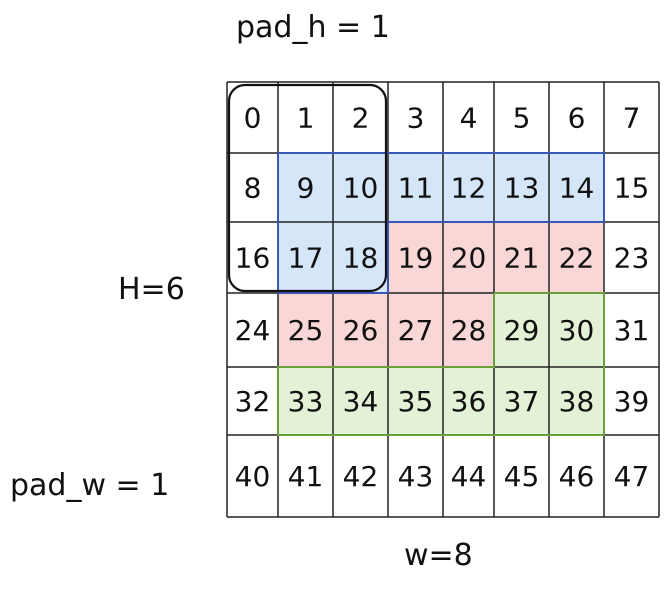 The width and height of the screenshot is (671, 593). What do you see at coordinates (577, 118) in the screenshot?
I see `grid-cell-number: 6` at bounding box center [577, 118].